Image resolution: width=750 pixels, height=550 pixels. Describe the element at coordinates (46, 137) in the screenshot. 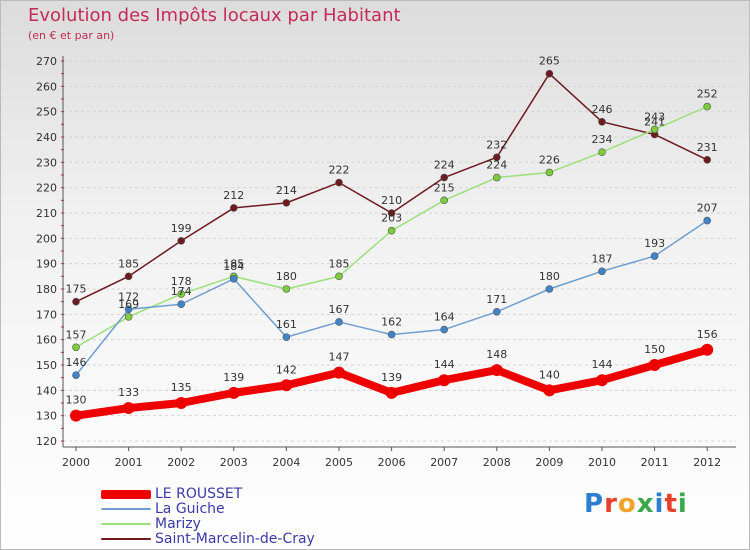

I see `y-tick-label: 240` at that location.